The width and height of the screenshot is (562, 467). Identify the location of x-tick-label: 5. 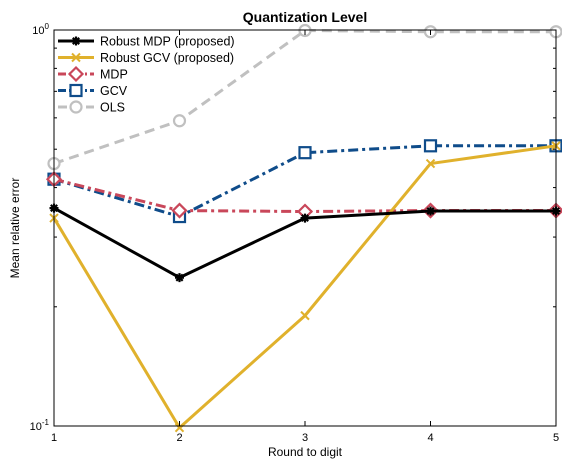
(556, 438).